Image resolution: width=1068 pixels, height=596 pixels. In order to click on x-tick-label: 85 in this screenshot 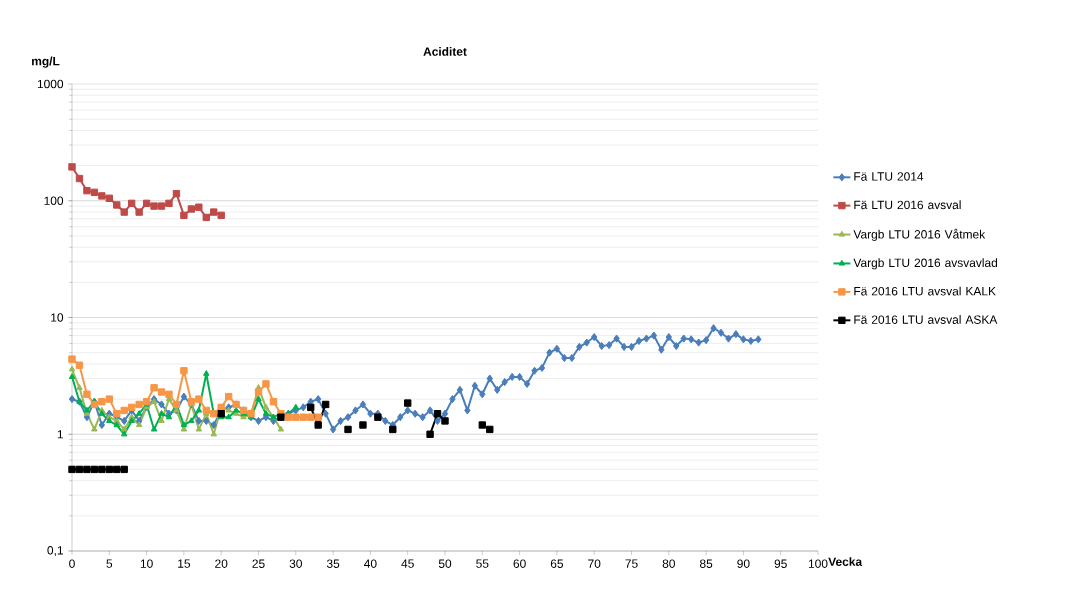, I will do `click(706, 563)`.